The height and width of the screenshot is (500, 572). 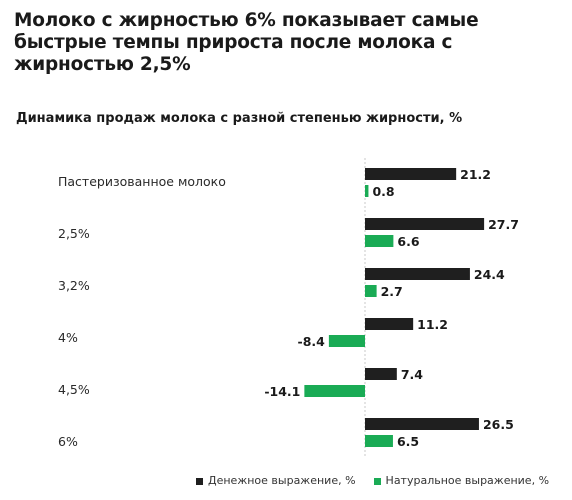 What do you see at coordinates (408, 441) in the screenshot?
I see `data-label-natural: 6.5` at bounding box center [408, 441].